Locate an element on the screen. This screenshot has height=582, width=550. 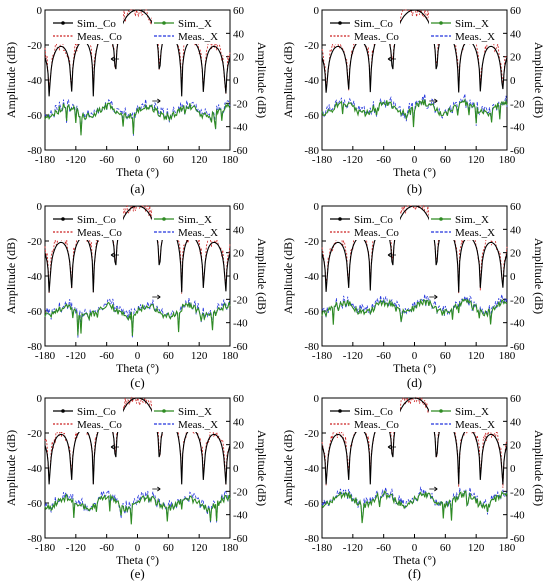
panel-caption: (b) is located at coordinates (414, 188).